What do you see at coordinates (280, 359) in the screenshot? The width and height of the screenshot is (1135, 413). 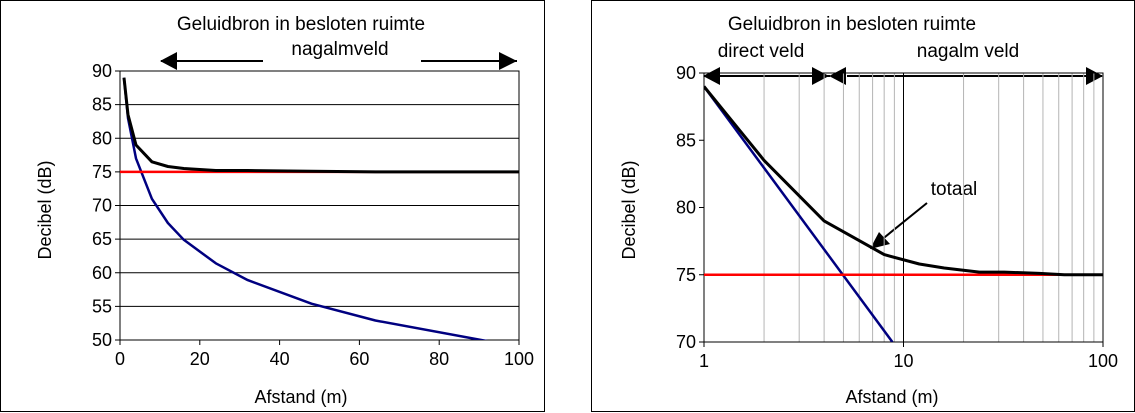 I see `x-tick-label: 40` at bounding box center [280, 359].